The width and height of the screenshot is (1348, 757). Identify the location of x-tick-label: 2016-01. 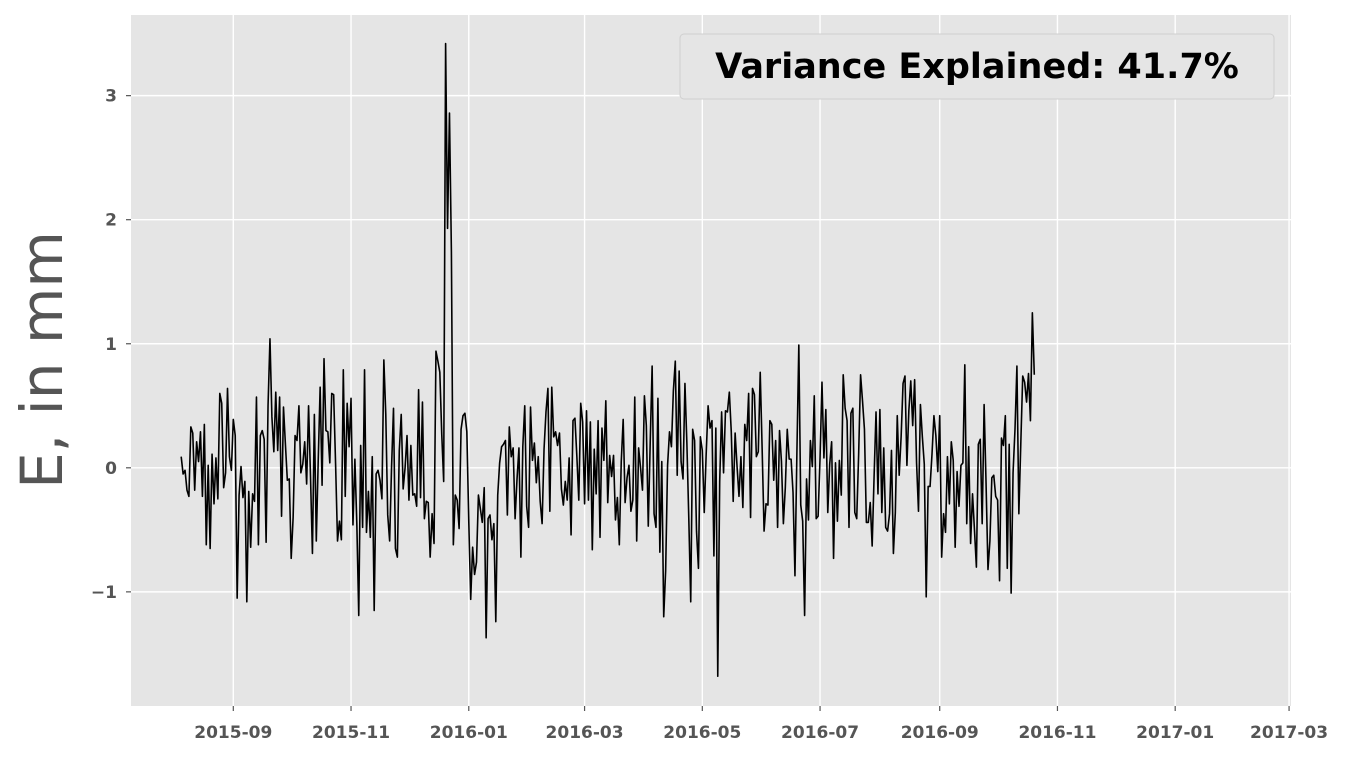
(469, 733).